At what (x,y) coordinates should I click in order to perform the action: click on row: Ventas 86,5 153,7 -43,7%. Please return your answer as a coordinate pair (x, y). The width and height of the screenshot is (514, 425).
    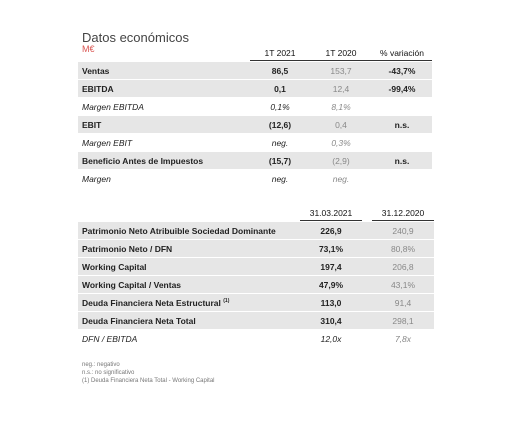
    Looking at the image, I should click on (255, 70).